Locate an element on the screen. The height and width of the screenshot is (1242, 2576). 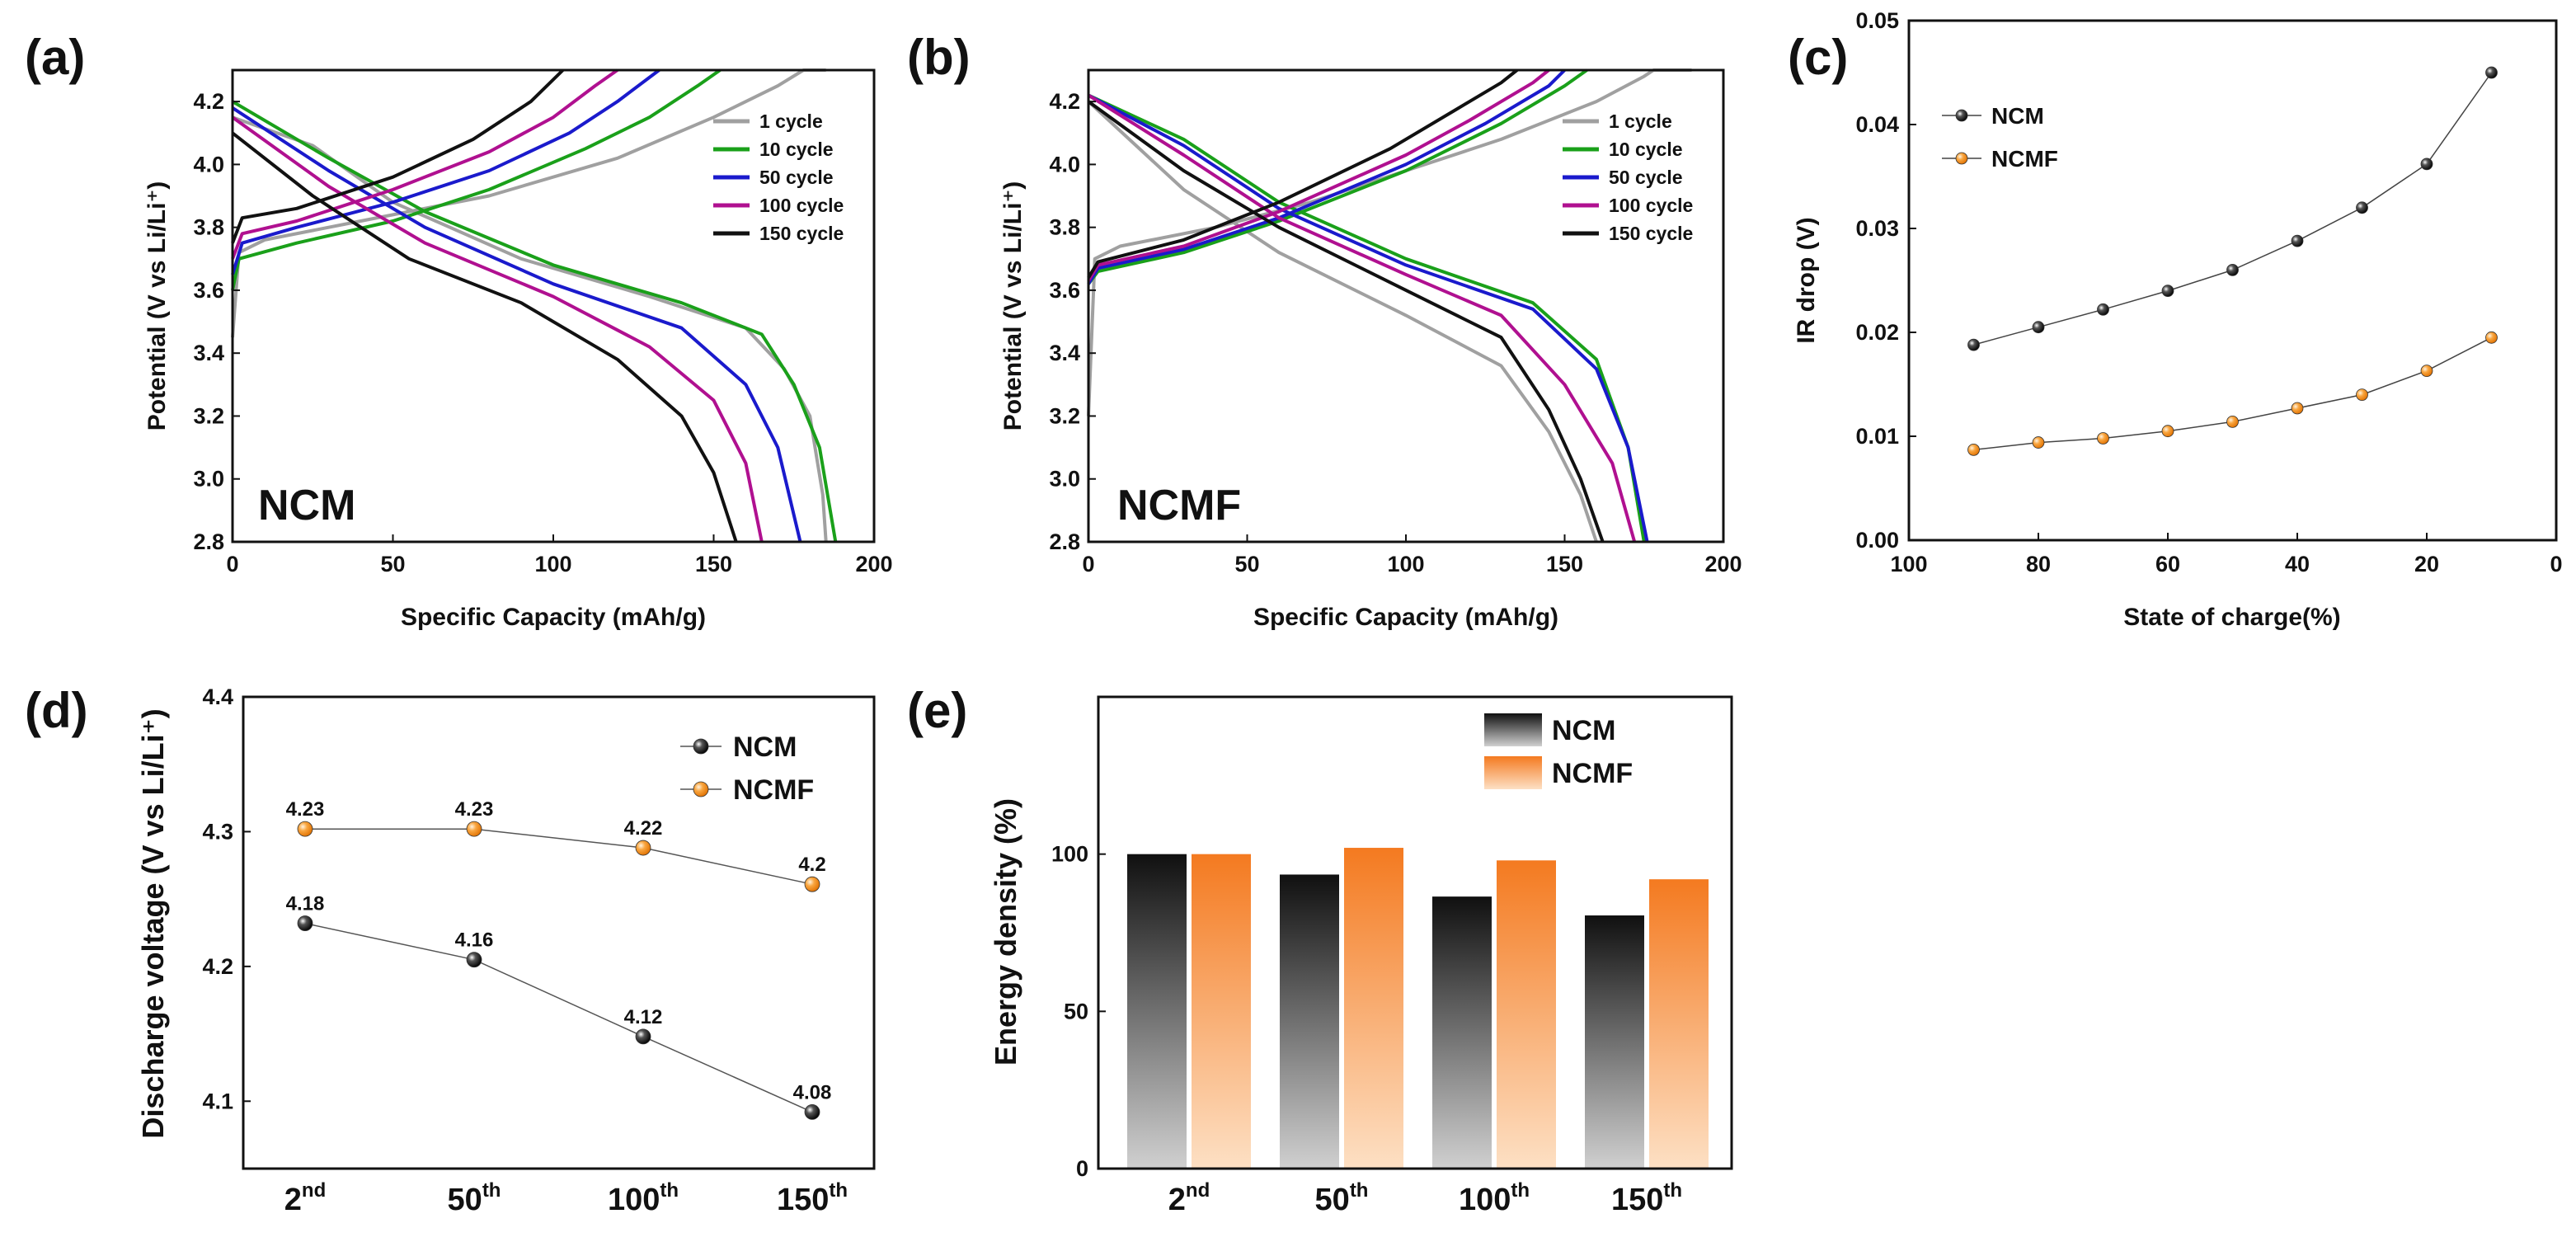
panel-d-y-axis-label: Discharge voltage (V vs Li/Li⁺) is located at coordinates (153, 923).